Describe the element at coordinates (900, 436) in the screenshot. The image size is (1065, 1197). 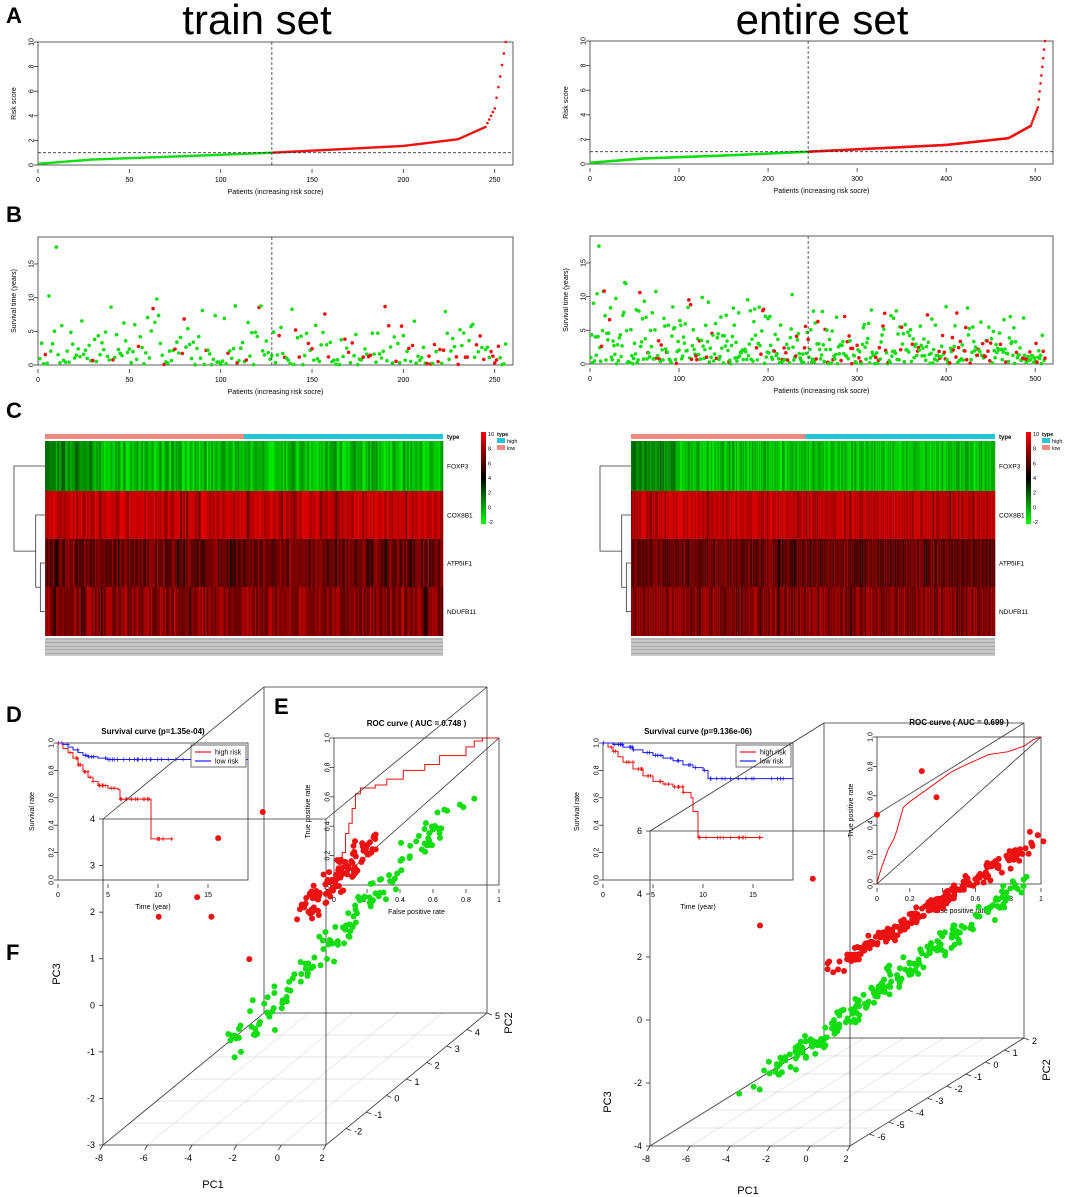
I see `annotation-high` at that location.